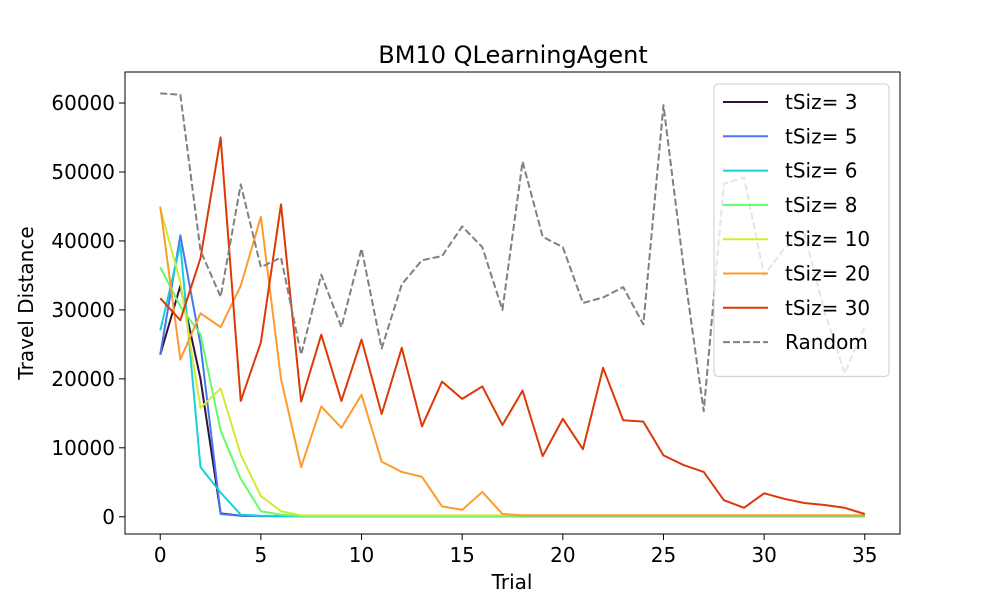 The height and width of the screenshot is (600, 1000). What do you see at coordinates (83, 379) in the screenshot?
I see `y-tick-label: 20000` at bounding box center [83, 379].